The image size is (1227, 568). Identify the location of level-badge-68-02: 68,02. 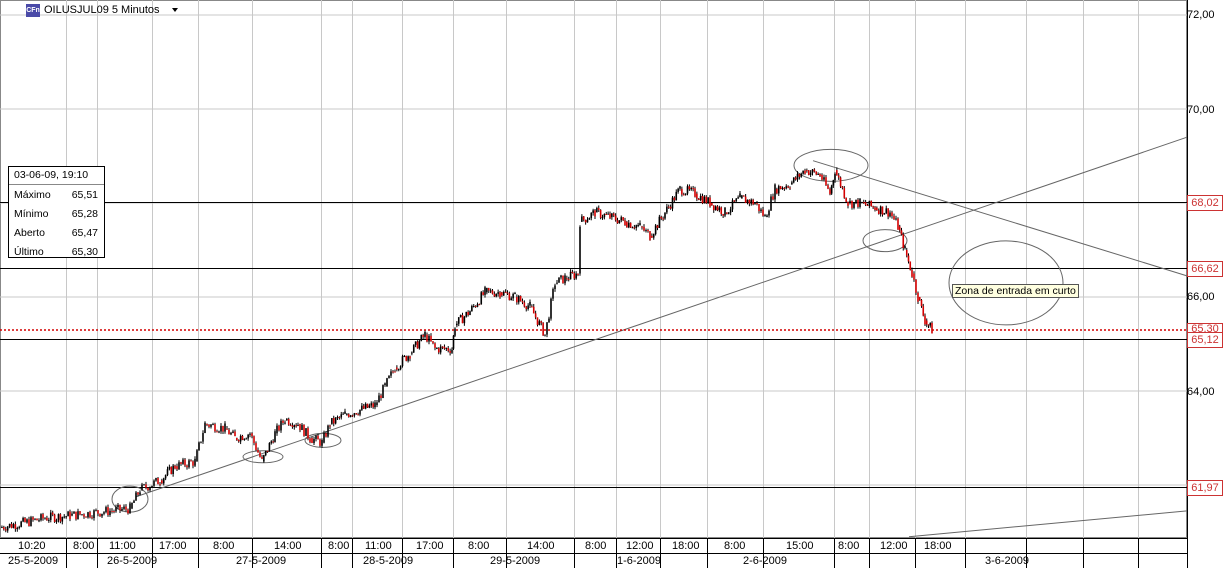
(1205, 203).